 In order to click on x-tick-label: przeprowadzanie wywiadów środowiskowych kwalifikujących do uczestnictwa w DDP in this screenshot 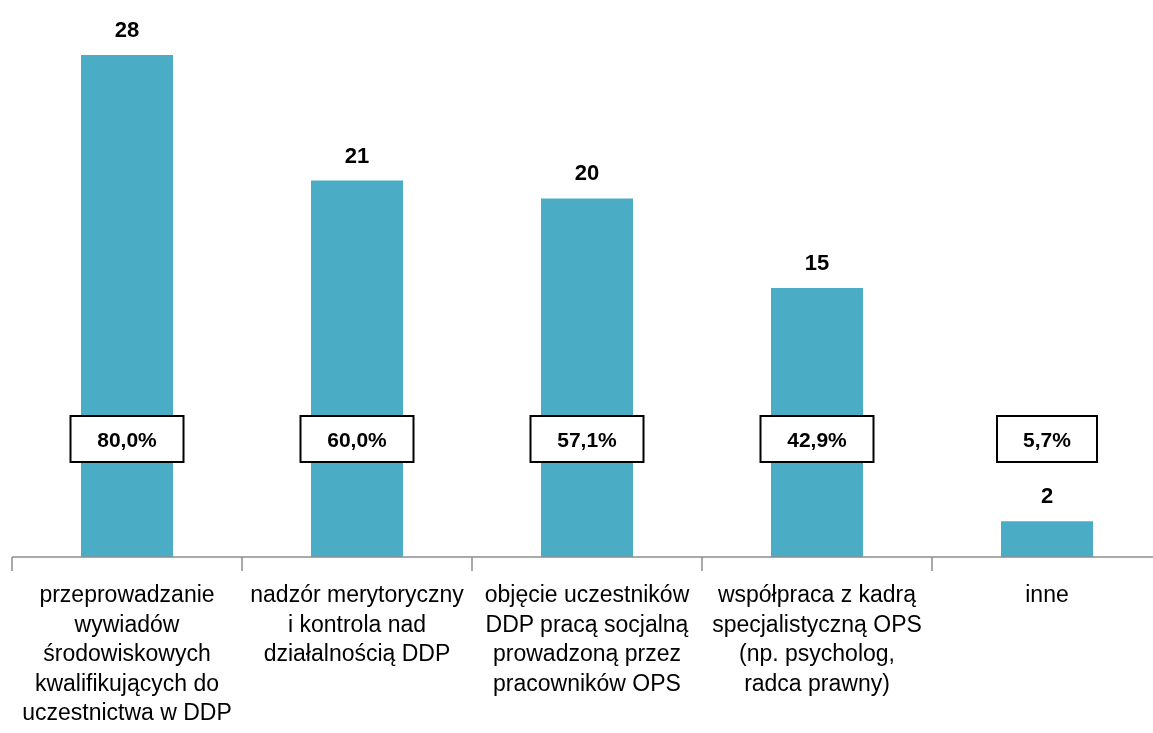, I will do `click(127, 653)`.